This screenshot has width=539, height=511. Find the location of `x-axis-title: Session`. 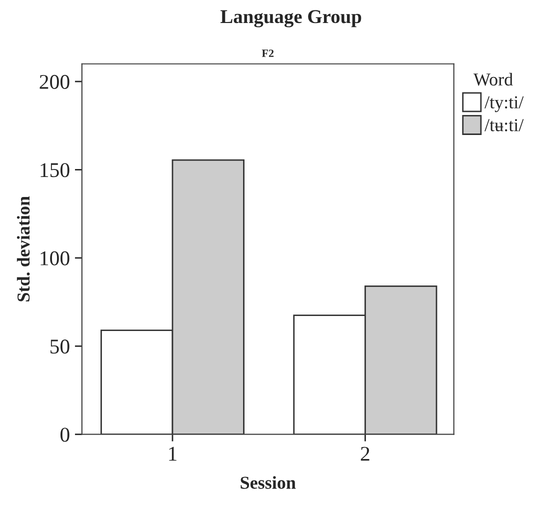

x-axis-title: Session is located at coordinates (268, 482).